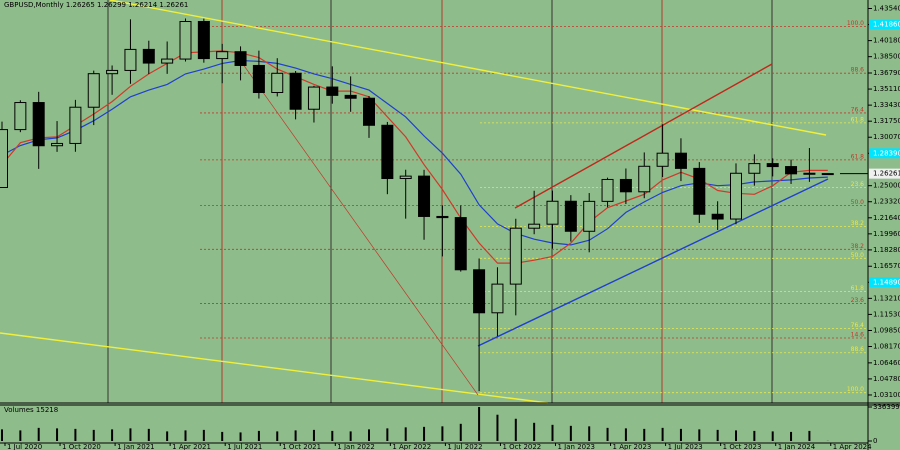 This screenshot has width=900, height=450. What do you see at coordinates (886, 57) in the screenshot?
I see `y-tick-label: 1.38500` at bounding box center [886, 57].